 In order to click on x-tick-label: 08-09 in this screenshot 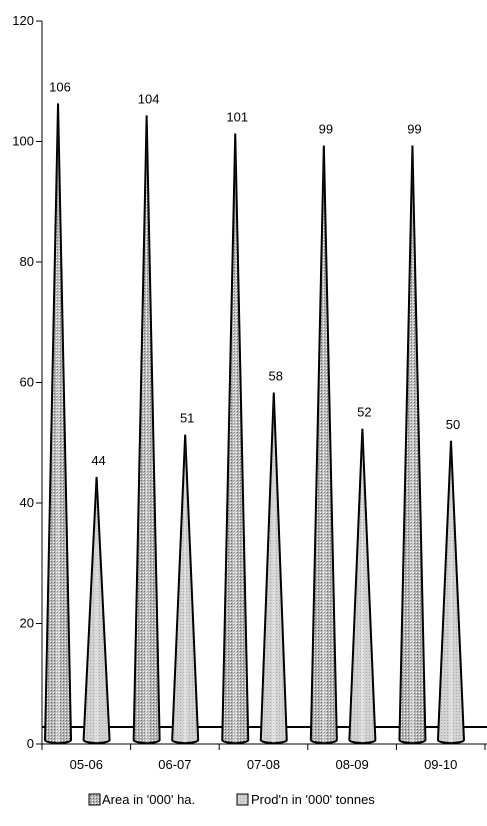, I will do `click(351, 764)`.